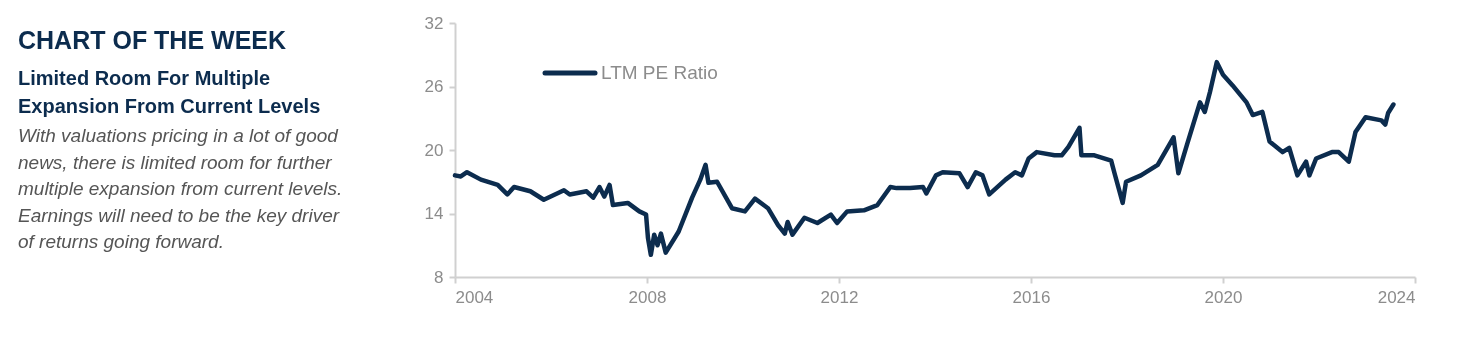  What do you see at coordinates (180, 189) in the screenshot?
I see `text: With valuations pricing in a lot of good news, there is limited room for further multiple expansion from current levels. Earnings will need to be the key driver of returns going forward.` at bounding box center [180, 189].